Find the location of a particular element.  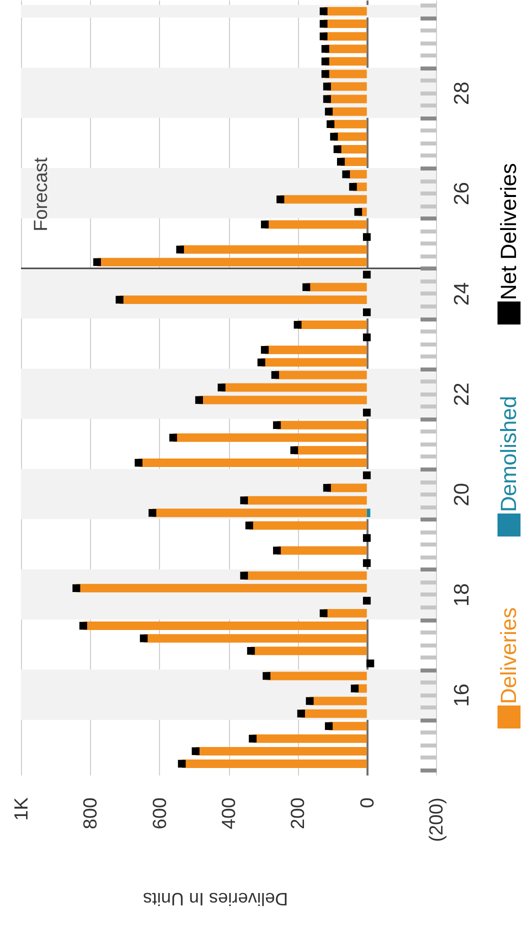

text: Demolished is located at coordinates (508, 454).